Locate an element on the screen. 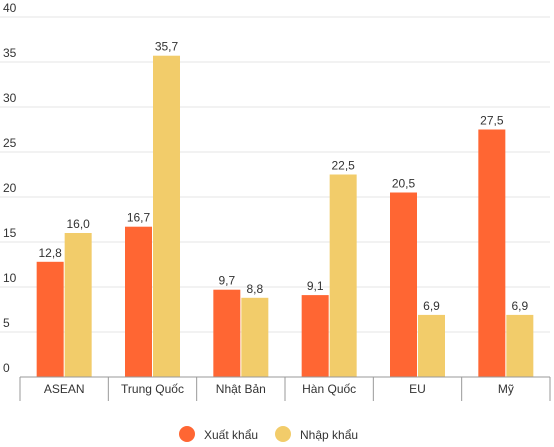 The width and height of the screenshot is (554, 447). legend-label: Xuất khẩu is located at coordinates (231, 435).